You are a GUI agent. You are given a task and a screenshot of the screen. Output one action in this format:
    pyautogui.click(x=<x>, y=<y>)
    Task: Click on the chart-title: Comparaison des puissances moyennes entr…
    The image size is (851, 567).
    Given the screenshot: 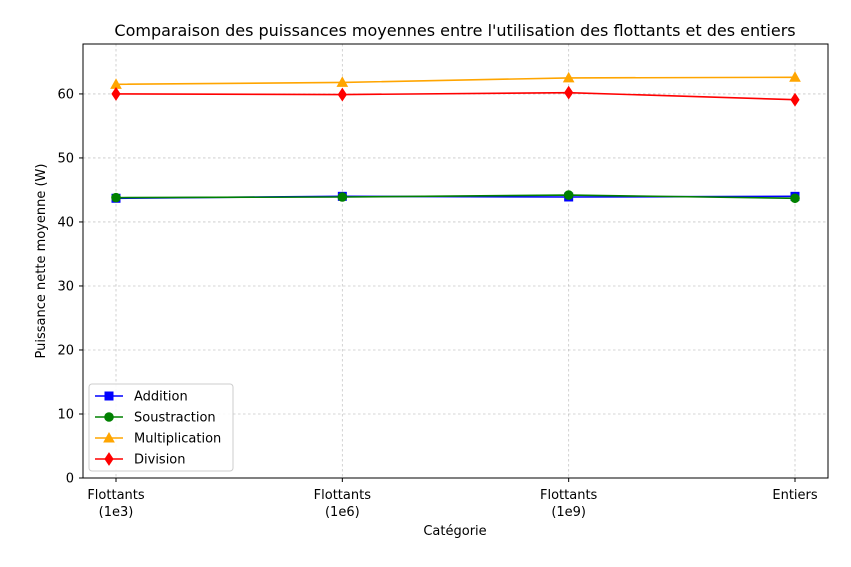 What is the action you would take?
    pyautogui.click(x=454, y=30)
    